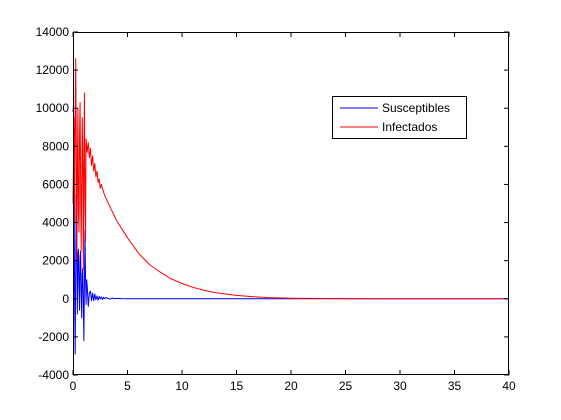 Image resolution: width=561 pixels, height=420 pixels. What do you see at coordinates (53, 32) in the screenshot?
I see `y-tick-label: 14000` at bounding box center [53, 32].